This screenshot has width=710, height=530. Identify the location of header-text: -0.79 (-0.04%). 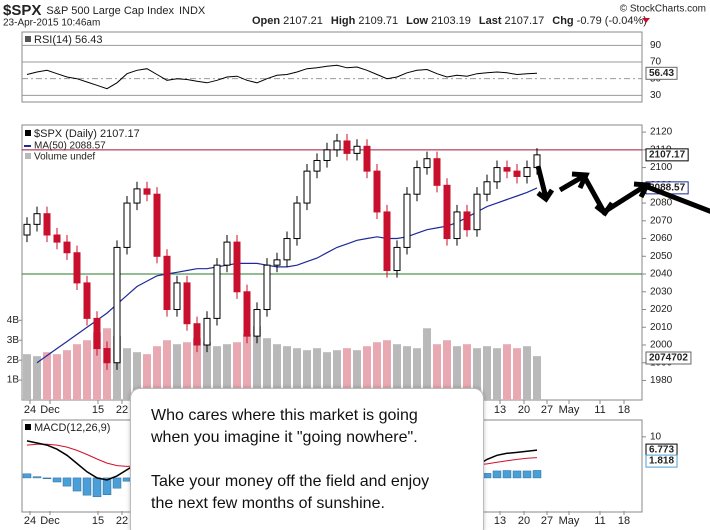
(612, 21).